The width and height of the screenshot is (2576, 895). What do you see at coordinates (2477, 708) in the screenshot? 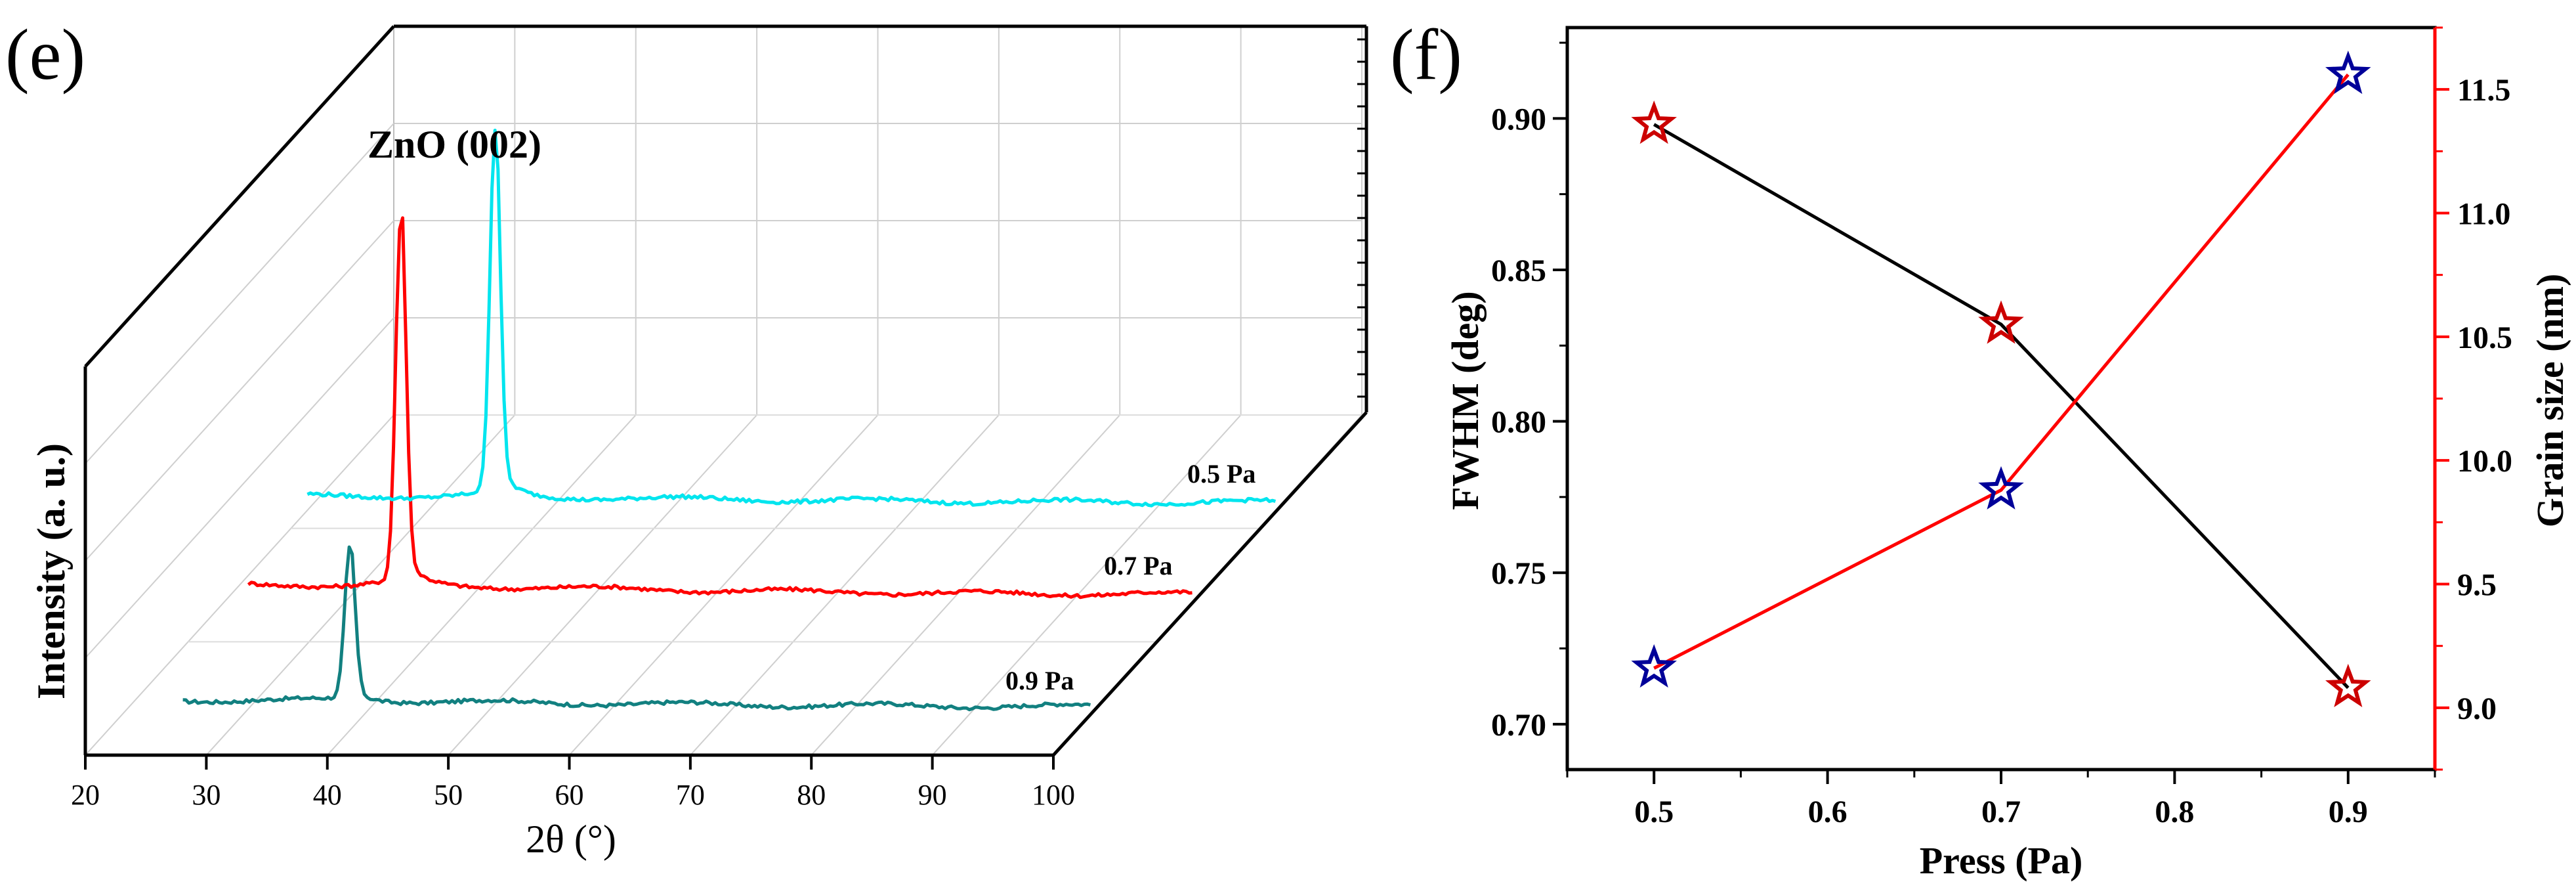
I see `y2-tick-label: 9.0` at bounding box center [2477, 708].